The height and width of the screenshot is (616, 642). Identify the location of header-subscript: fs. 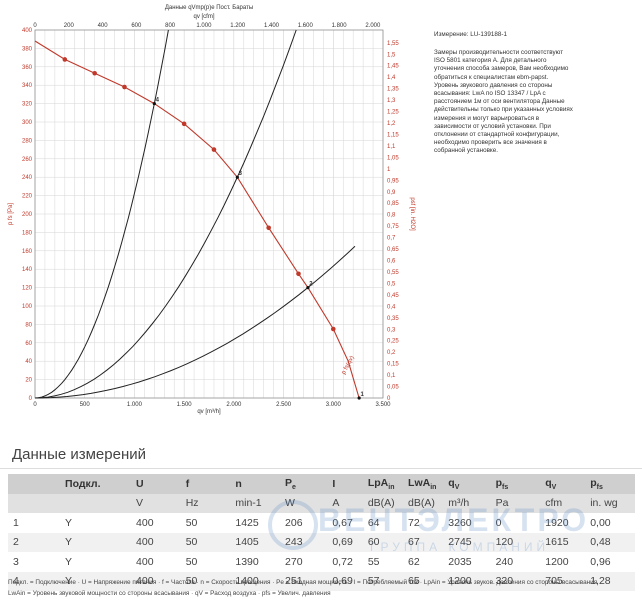
(599, 487).